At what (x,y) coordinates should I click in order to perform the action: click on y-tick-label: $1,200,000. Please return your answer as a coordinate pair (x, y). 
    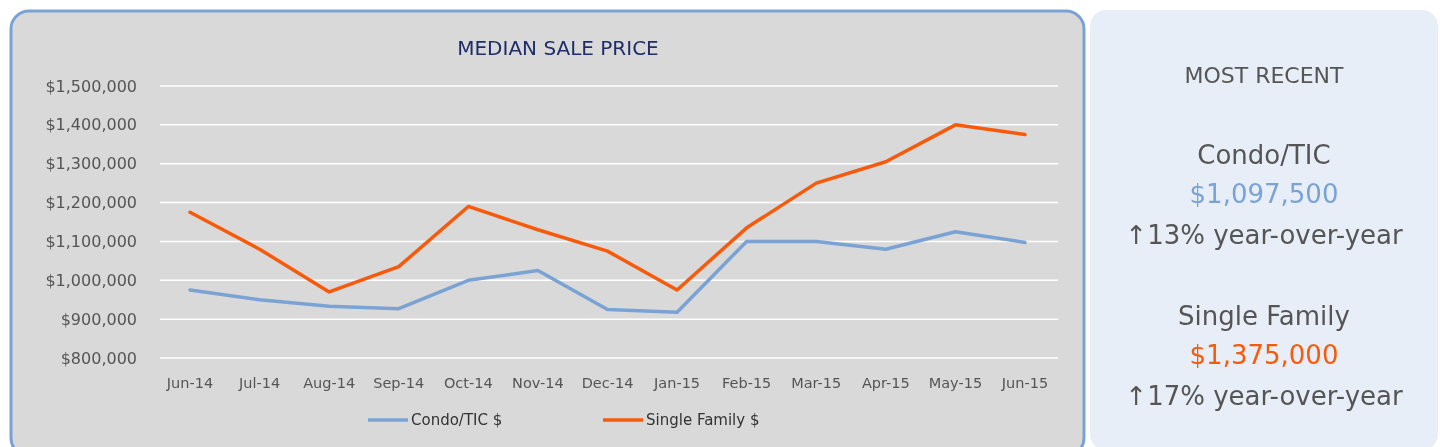
    Looking at the image, I should click on (91, 203).